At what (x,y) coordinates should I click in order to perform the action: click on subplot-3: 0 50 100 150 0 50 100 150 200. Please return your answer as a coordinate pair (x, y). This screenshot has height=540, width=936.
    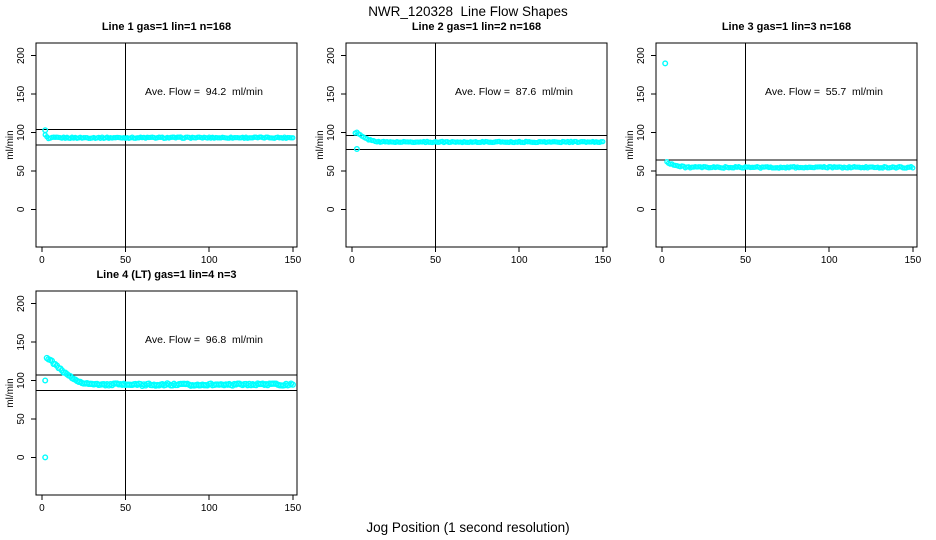
    Looking at the image, I should click on (779, 154).